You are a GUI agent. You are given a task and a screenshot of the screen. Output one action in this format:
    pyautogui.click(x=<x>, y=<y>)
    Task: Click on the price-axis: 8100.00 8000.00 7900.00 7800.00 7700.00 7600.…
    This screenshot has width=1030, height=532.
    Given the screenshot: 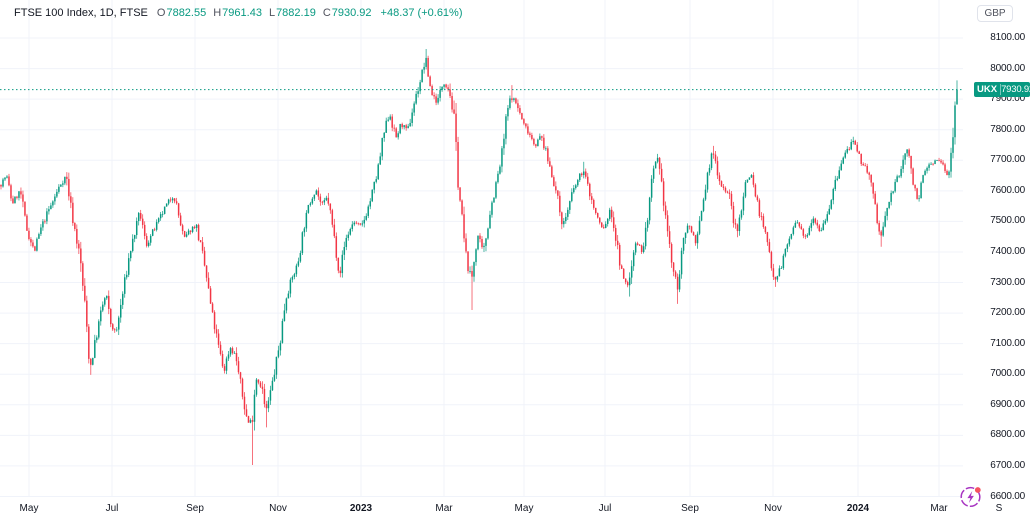 What is the action you would take?
    pyautogui.click(x=996, y=251)
    